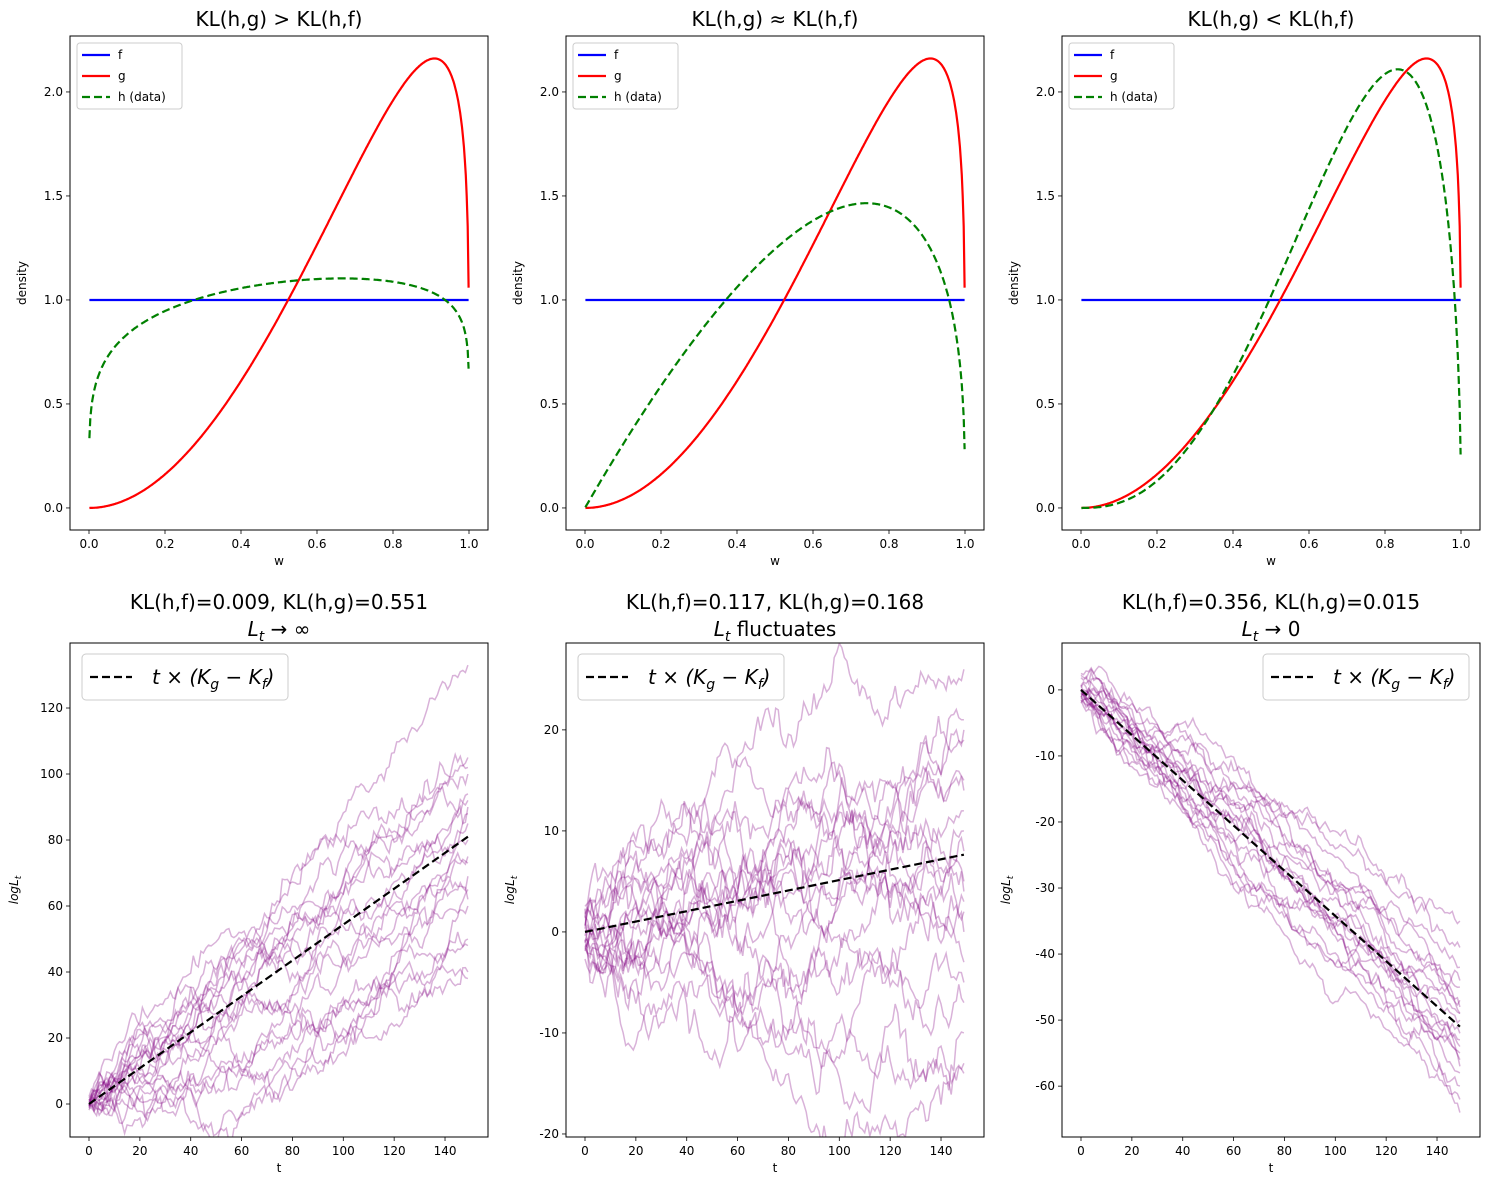 This screenshot has height=1194, width=1490. I want to click on x-tick-label: 20, so click(1131, 1151).